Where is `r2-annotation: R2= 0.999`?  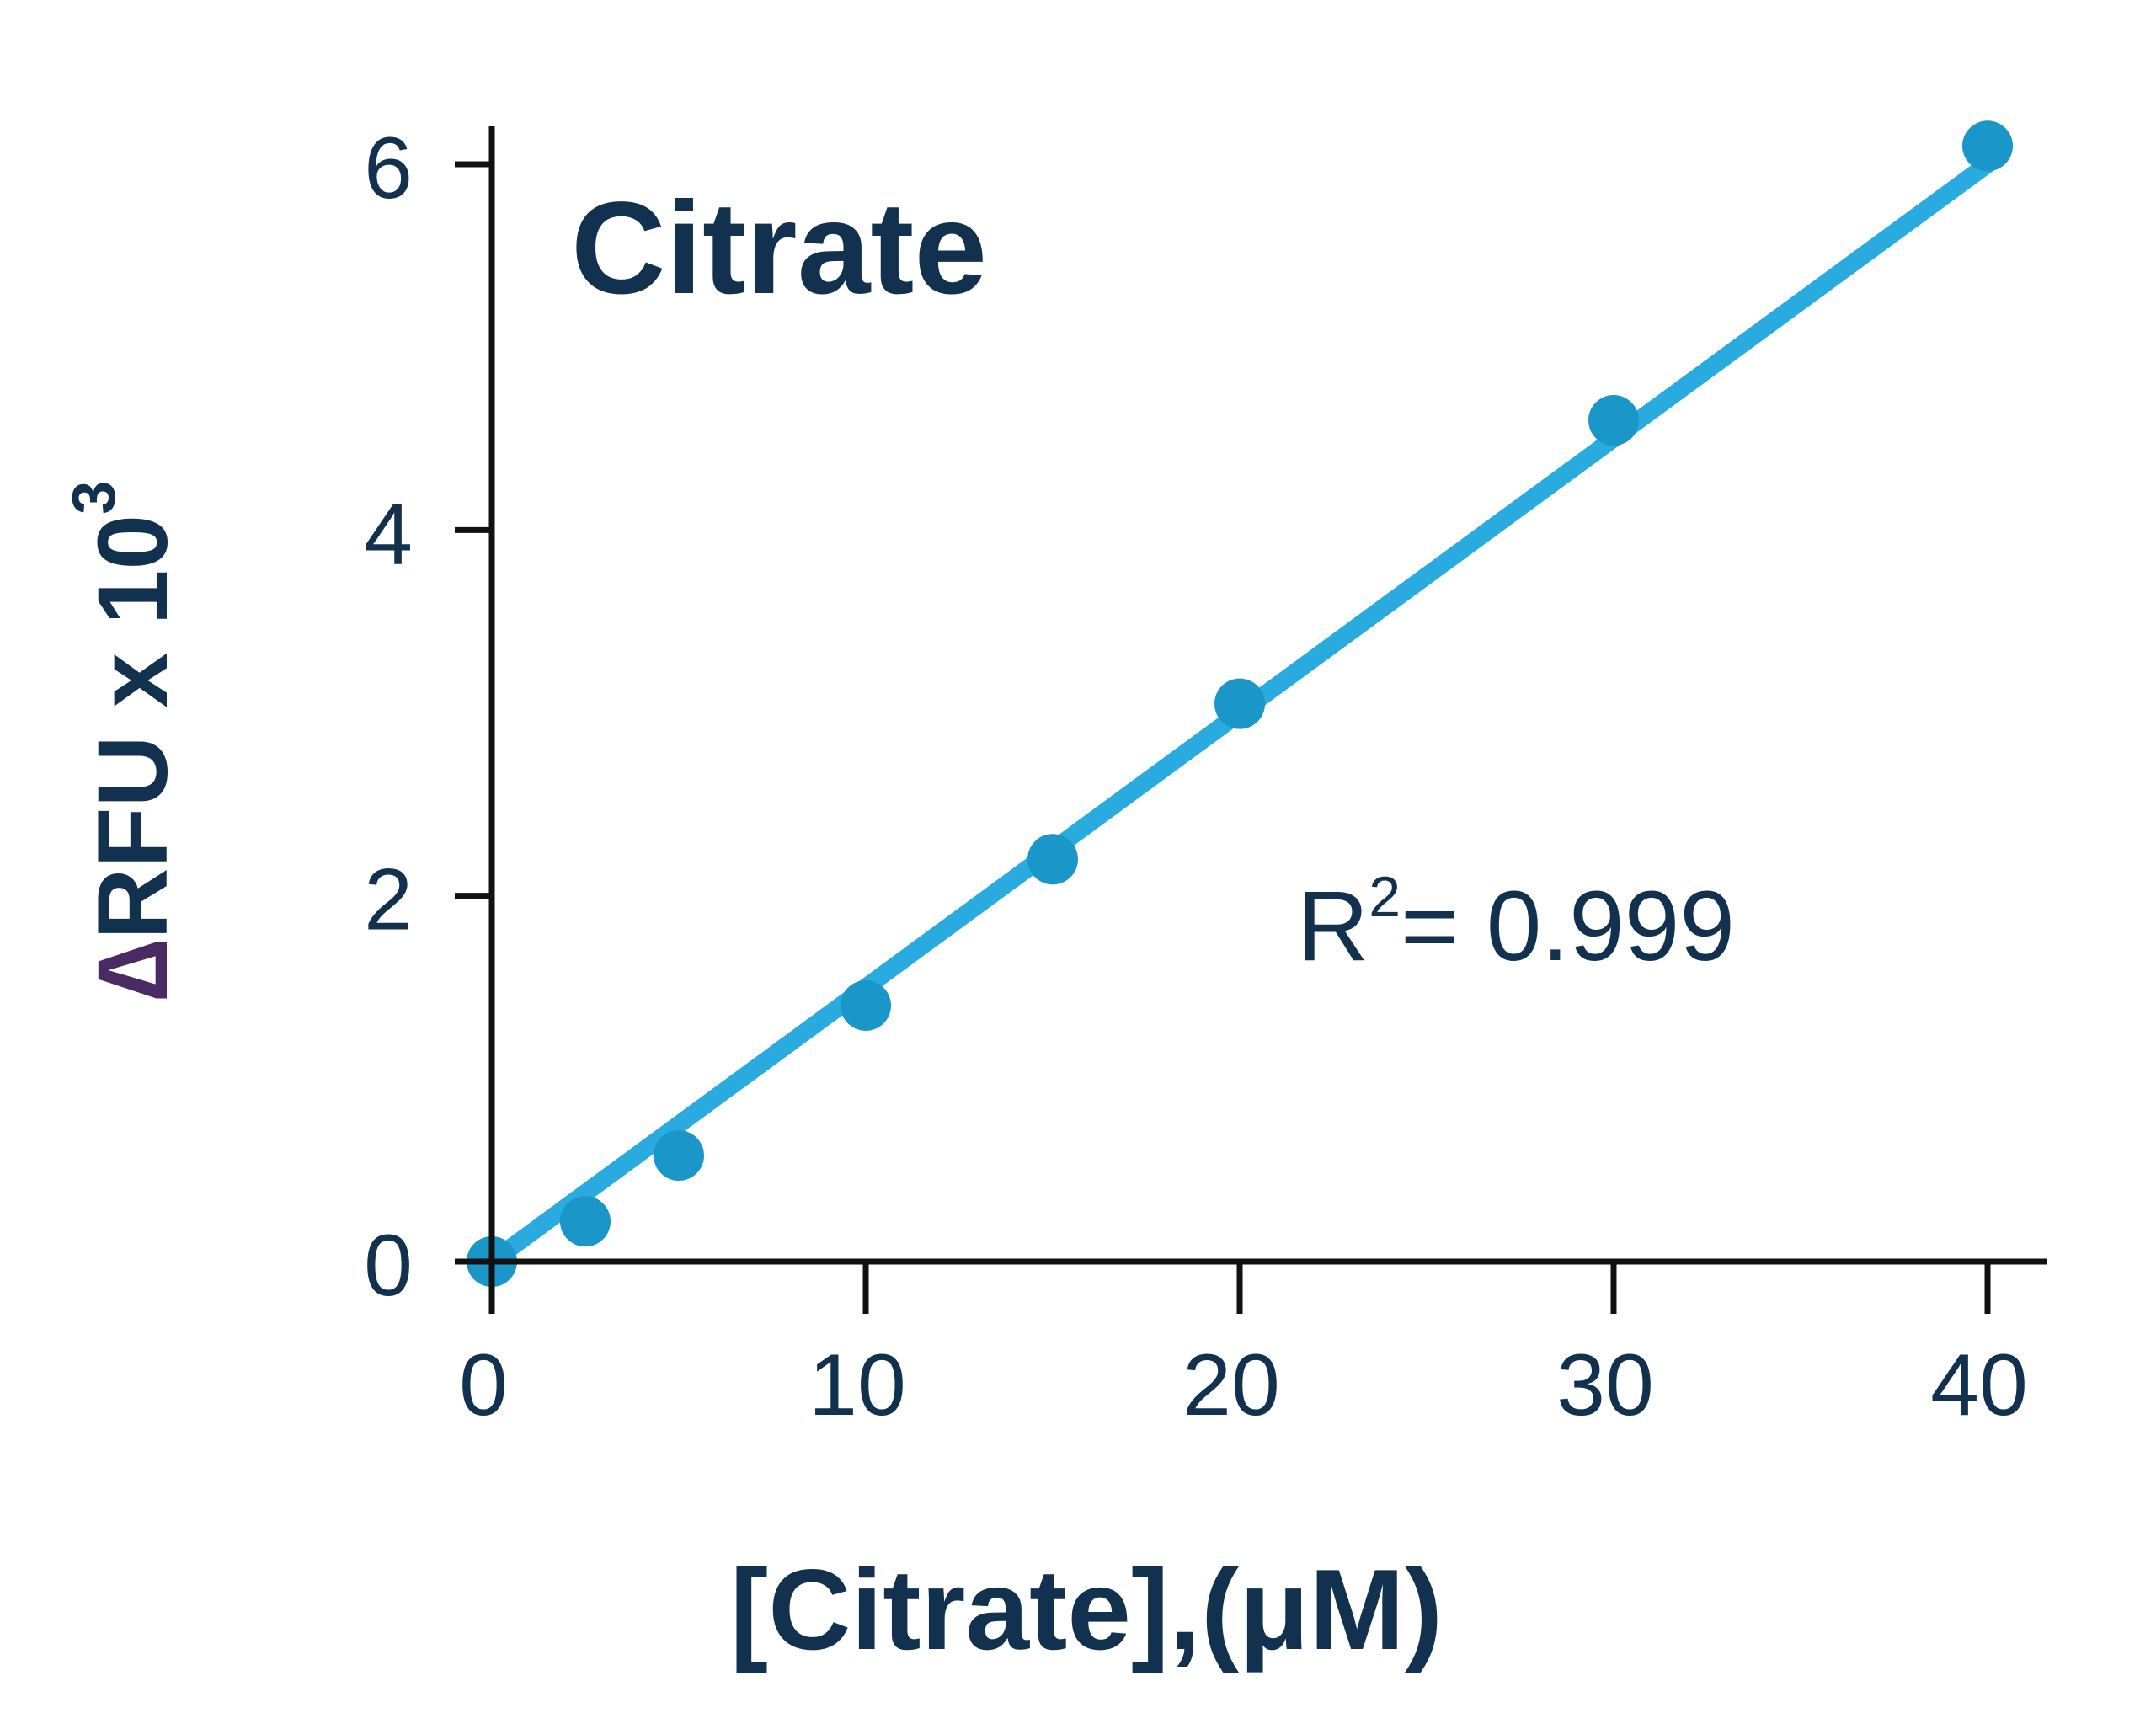 r2-annotation: R2= 0.999 is located at coordinates (1516, 923).